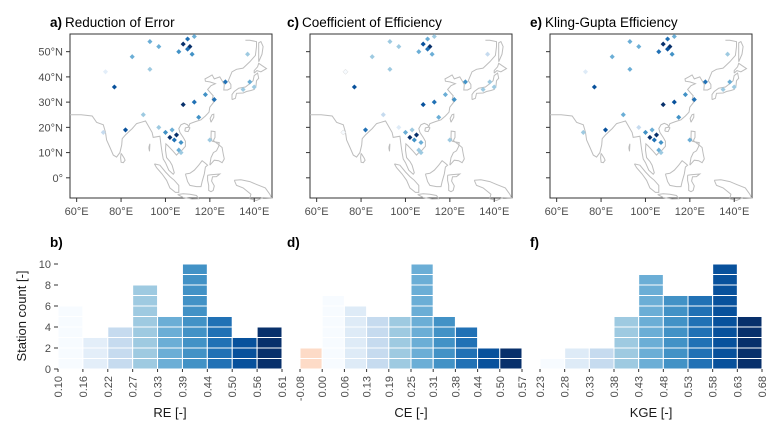 The image size is (768, 432). I want to click on y-tick-label: 2, so click(48, 349).